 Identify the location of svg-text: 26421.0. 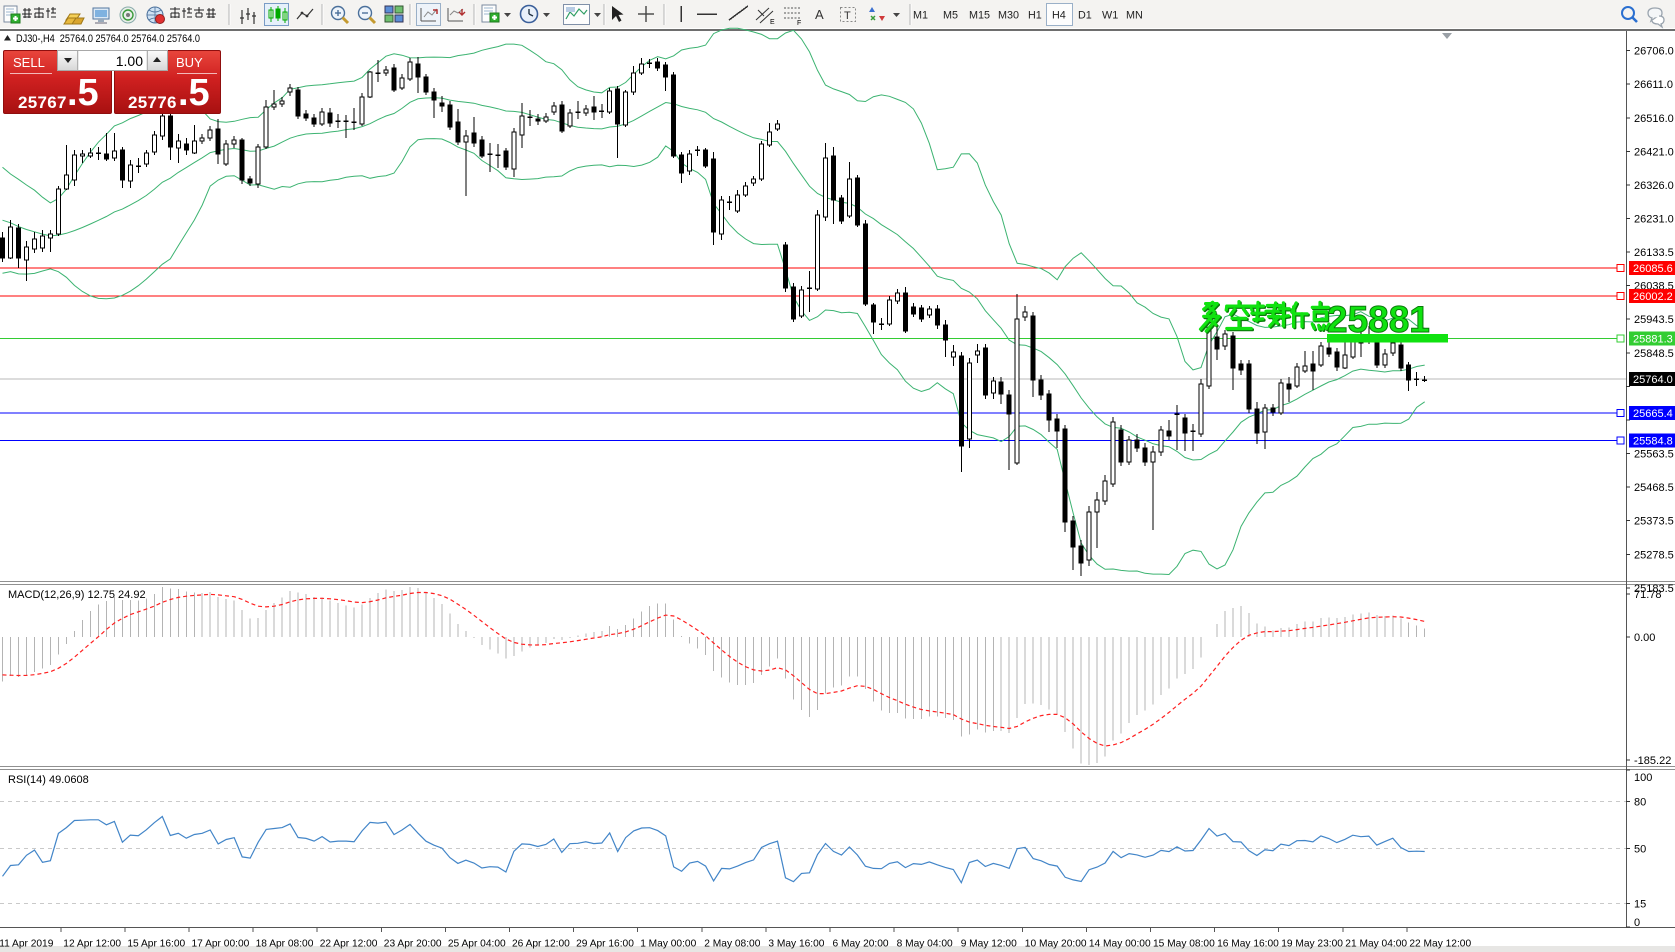
(1654, 152).